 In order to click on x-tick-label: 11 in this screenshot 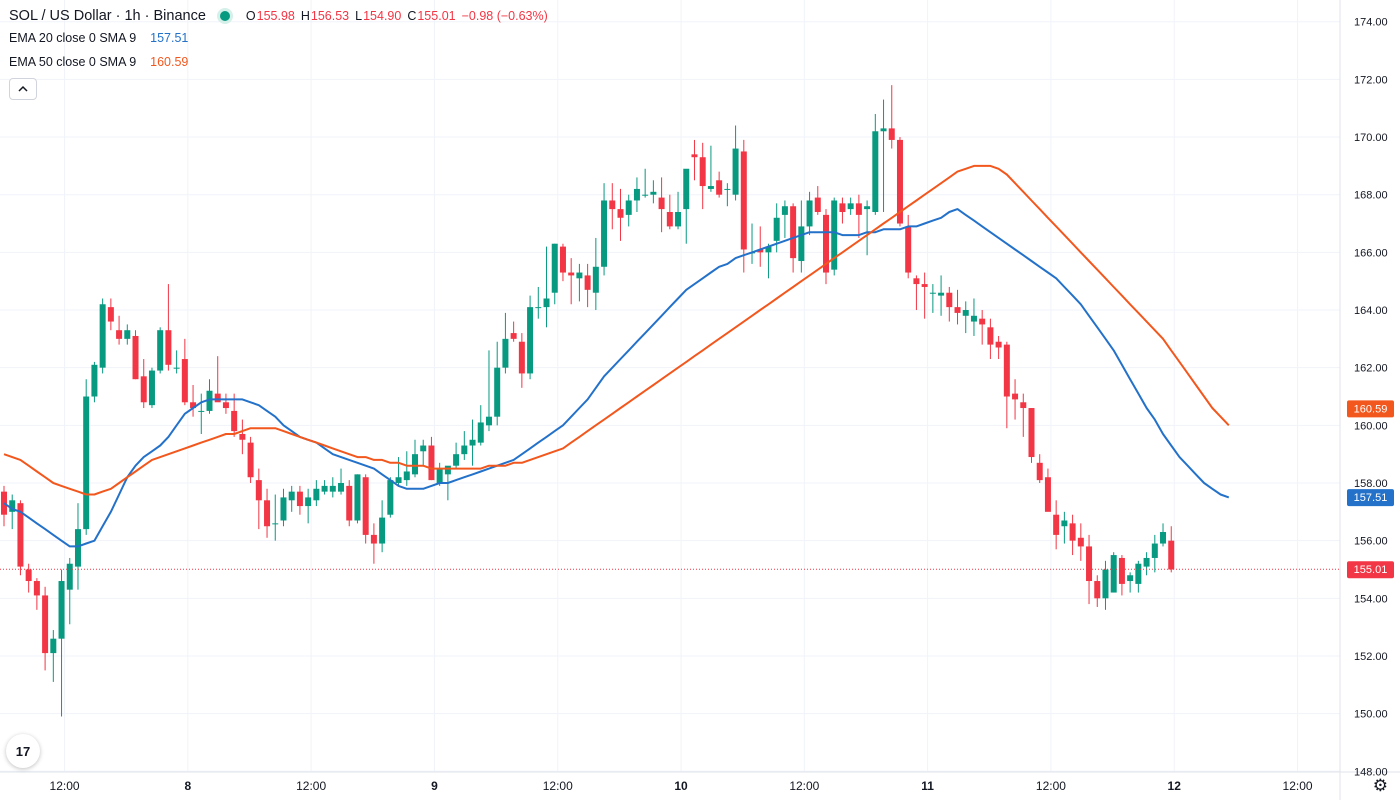, I will do `click(927, 786)`.